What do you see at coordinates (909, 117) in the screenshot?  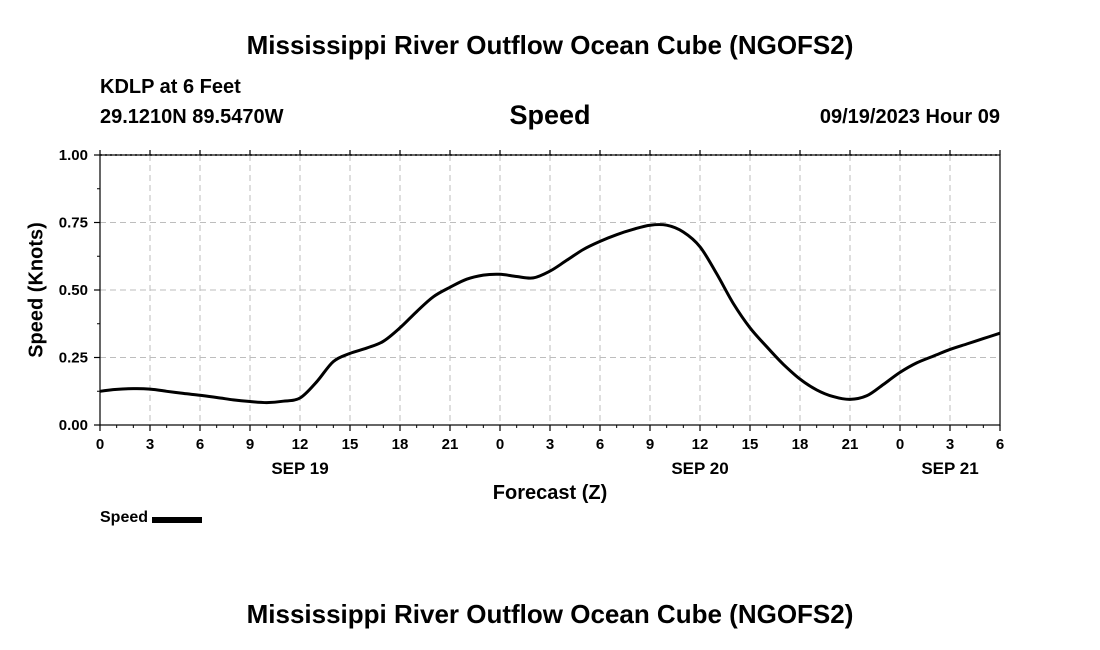 I see `run-time-label: 09/19/2023 Hour 09` at bounding box center [909, 117].